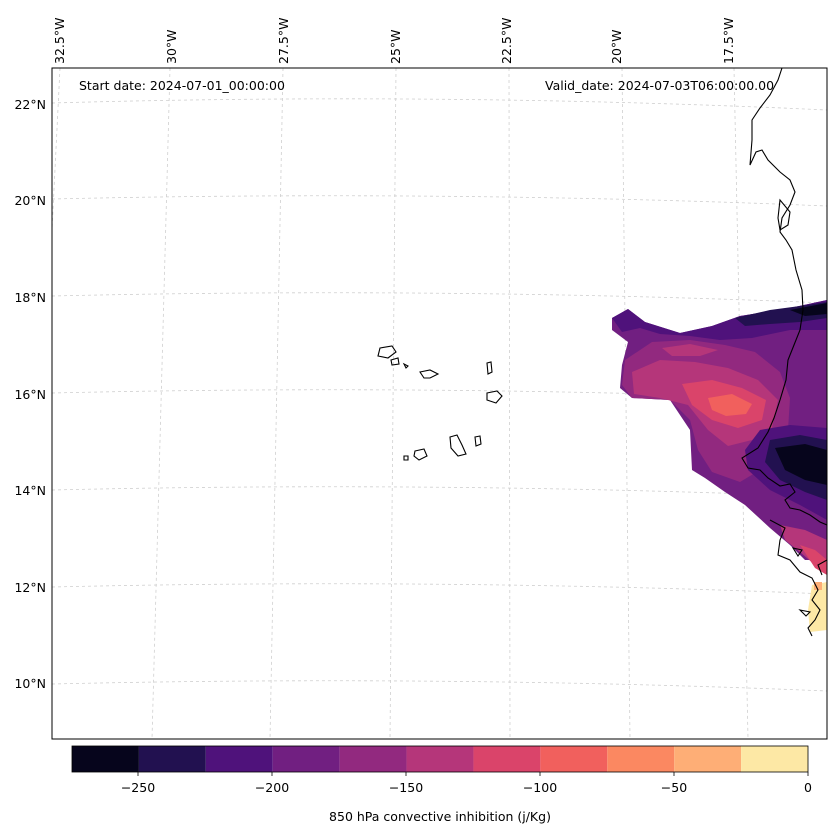  Describe the element at coordinates (616, 46) in the screenshot. I see `lon-label: 20°W` at that location.